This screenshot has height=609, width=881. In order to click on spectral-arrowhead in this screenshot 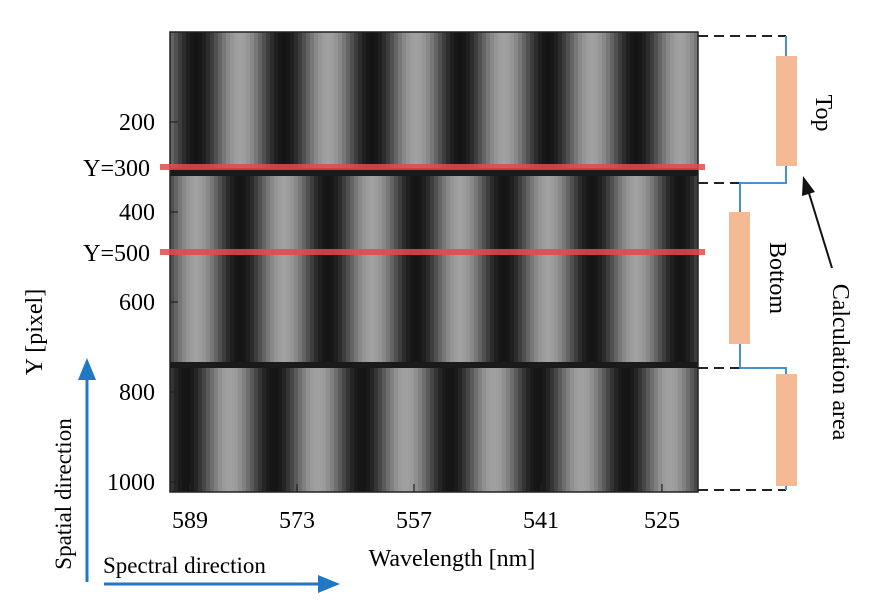, I will do `click(329, 584)`.